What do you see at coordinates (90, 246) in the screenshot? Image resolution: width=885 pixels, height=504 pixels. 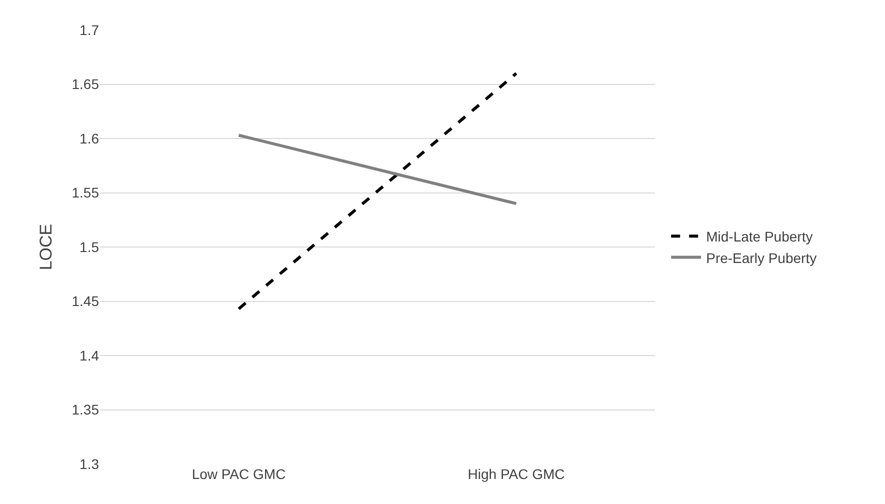 I see `y-tick-label: 1.5` at bounding box center [90, 246].